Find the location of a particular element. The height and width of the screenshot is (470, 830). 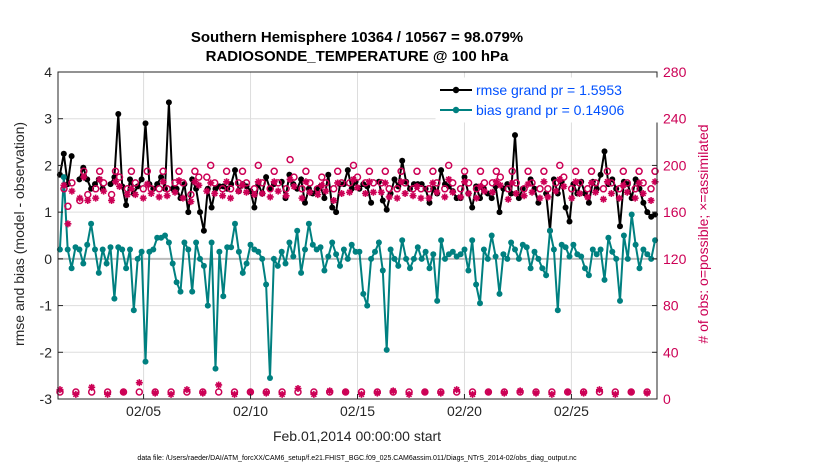

legend-bias-marker is located at coordinates (456, 110).